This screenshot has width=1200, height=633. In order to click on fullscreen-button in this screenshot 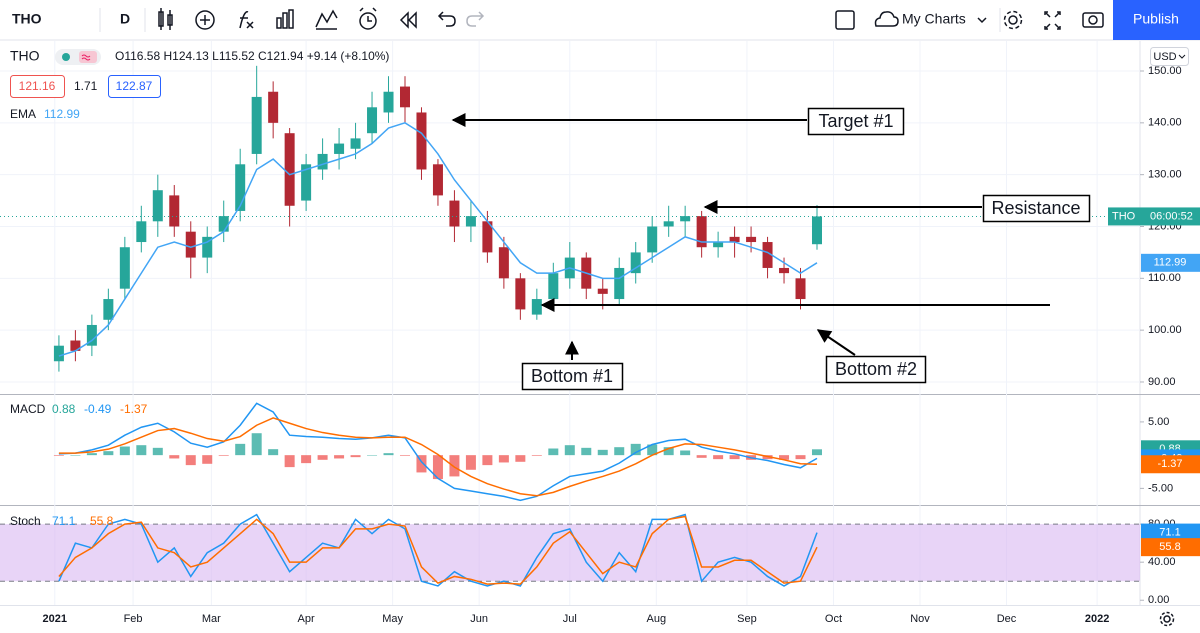, I will do `click(1052, 20)`.